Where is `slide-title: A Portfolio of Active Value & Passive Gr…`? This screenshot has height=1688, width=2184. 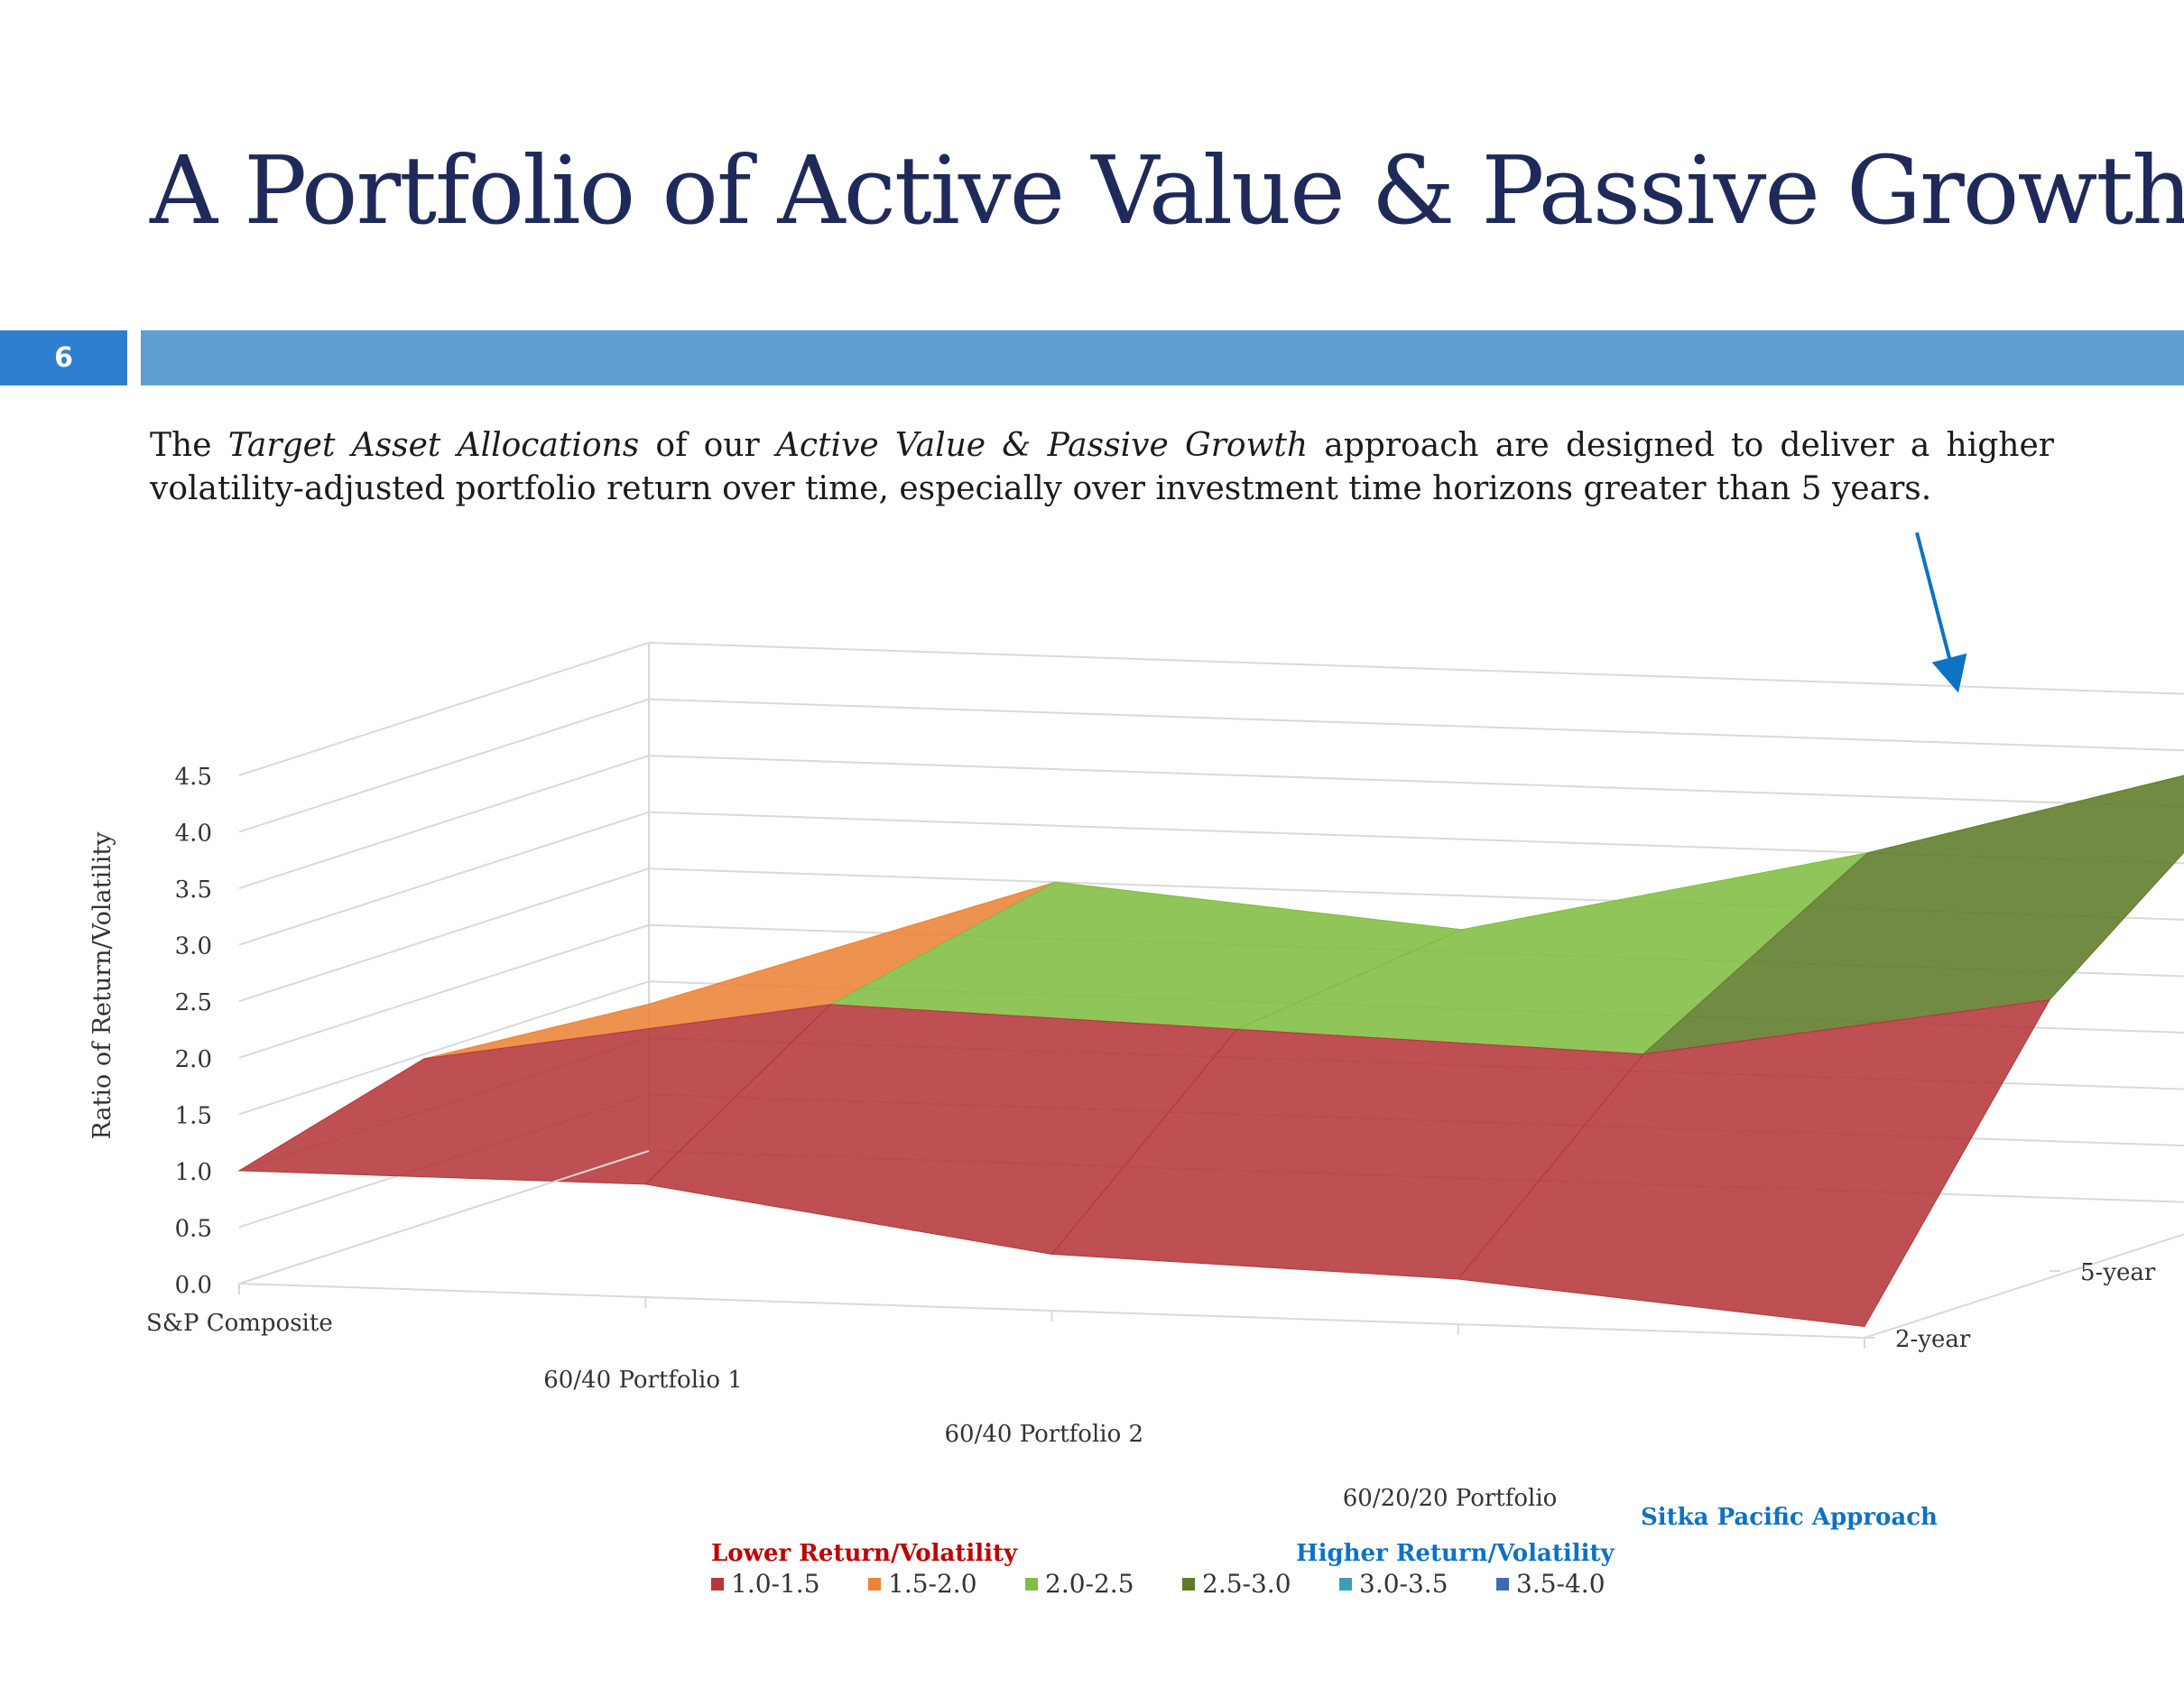 slide-title: A Portfolio of Active Value & Passive Gr… is located at coordinates (1167, 191).